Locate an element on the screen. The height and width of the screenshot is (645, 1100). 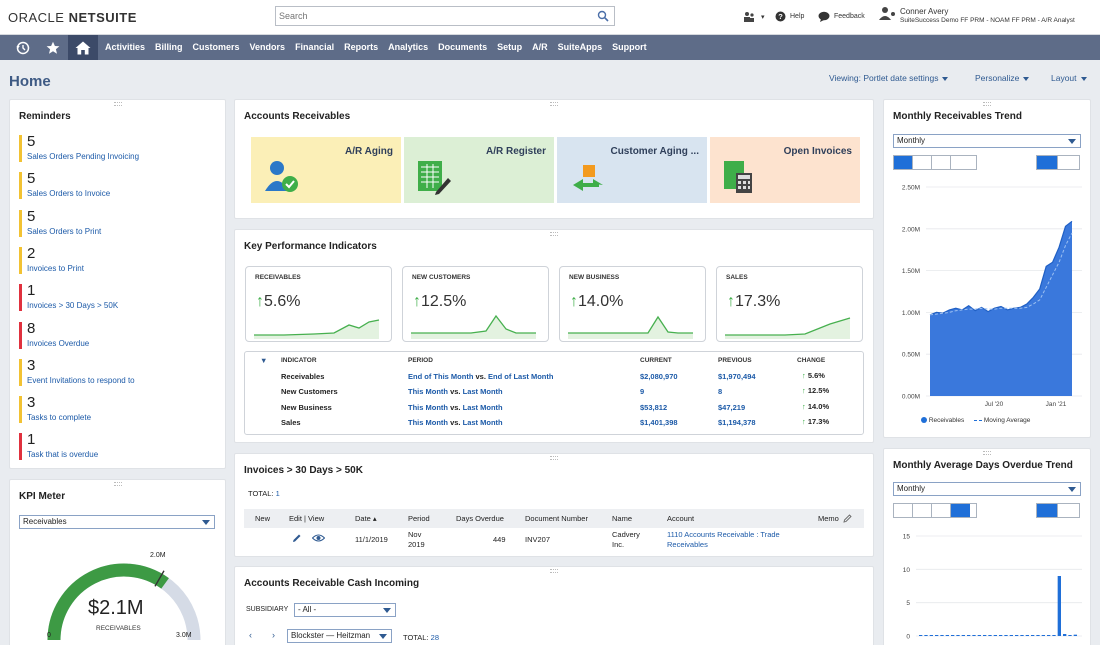
open-invoices-tile: Open Invoices is located at coordinates (785, 170).